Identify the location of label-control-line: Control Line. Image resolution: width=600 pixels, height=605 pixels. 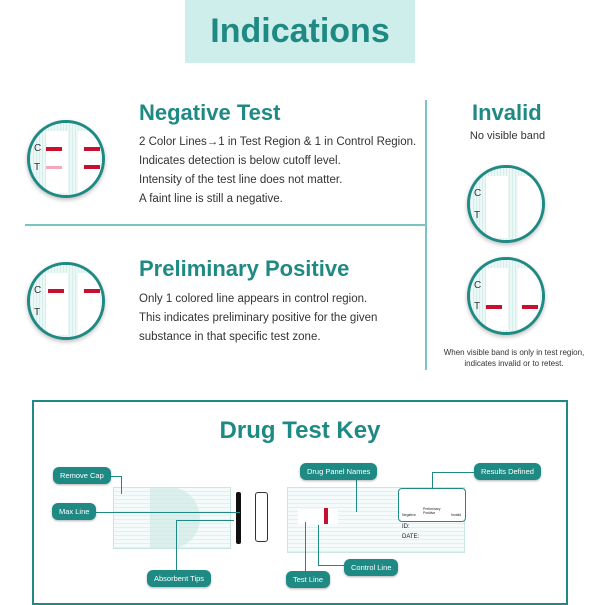
(371, 567).